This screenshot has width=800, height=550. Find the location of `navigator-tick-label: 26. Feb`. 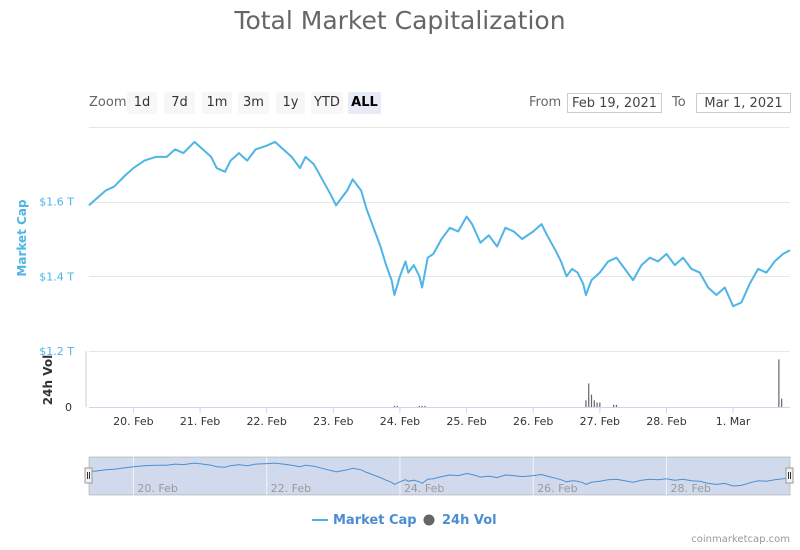

navigator-tick-label: 26. Feb is located at coordinates (557, 488).